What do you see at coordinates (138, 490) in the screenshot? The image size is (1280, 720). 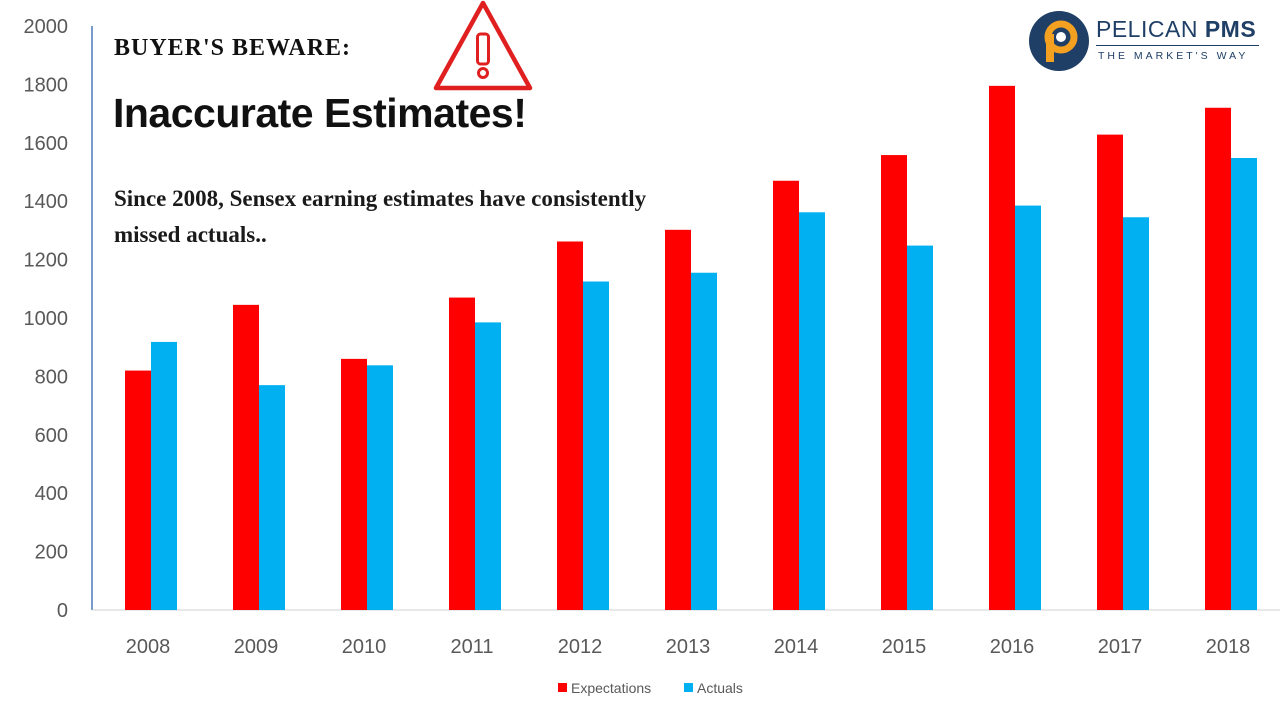 I see `bar-expectations-2008` at bounding box center [138, 490].